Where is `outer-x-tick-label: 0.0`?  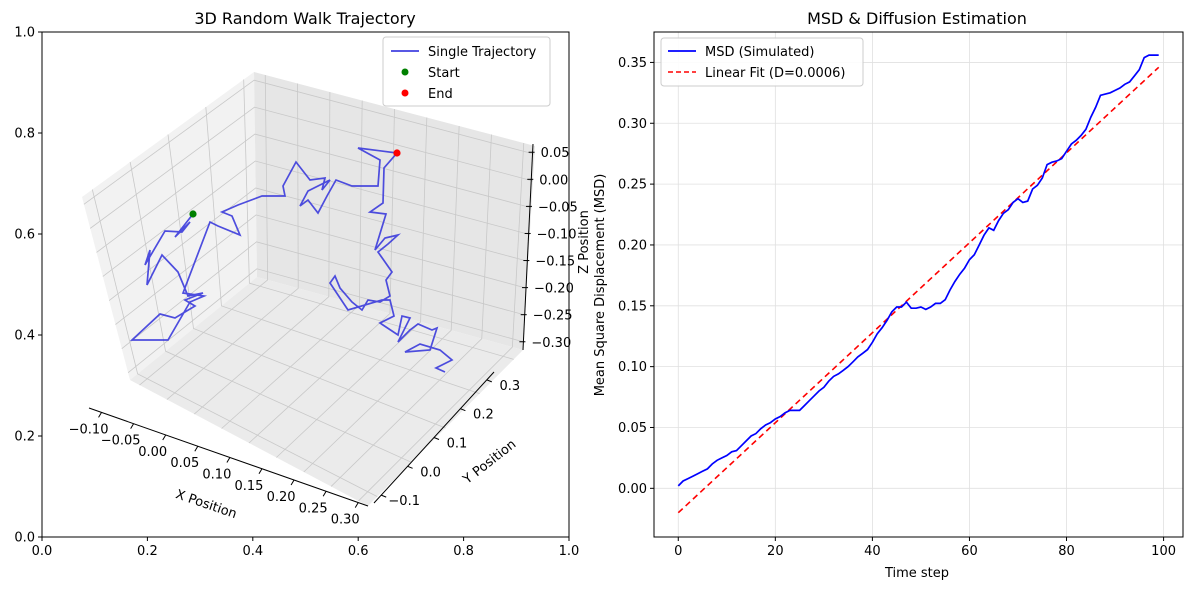
outer-x-tick-label: 0.0 is located at coordinates (42, 551).